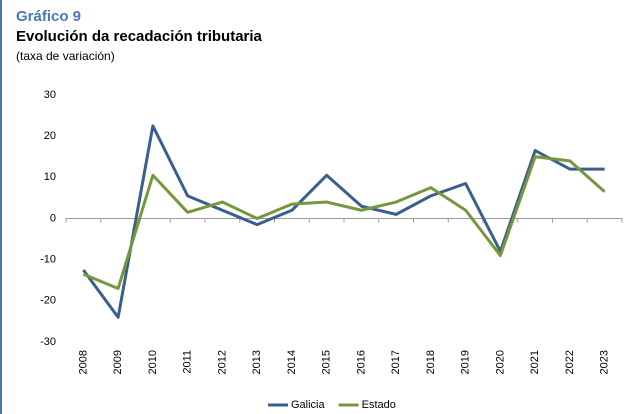 The width and height of the screenshot is (625, 414). Describe the element at coordinates (188, 362) in the screenshot. I see `x-tick-label: 2011` at that location.